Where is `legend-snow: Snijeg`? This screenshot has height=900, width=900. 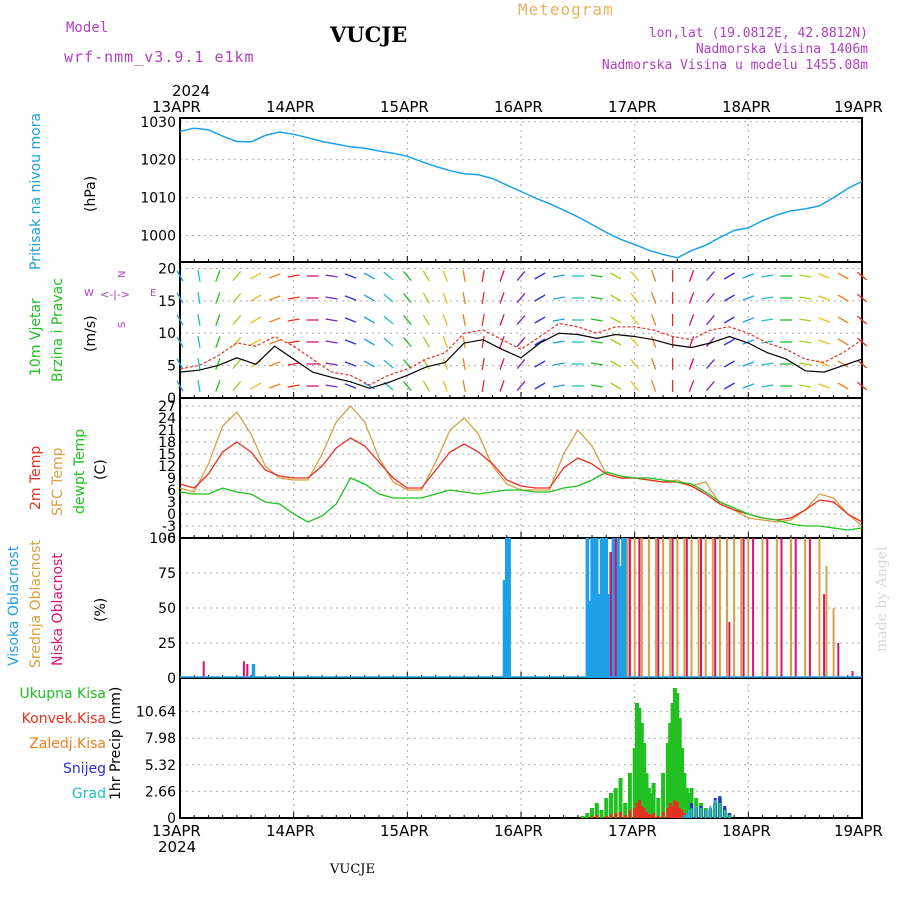 legend-snow: Snijeg is located at coordinates (84, 769).